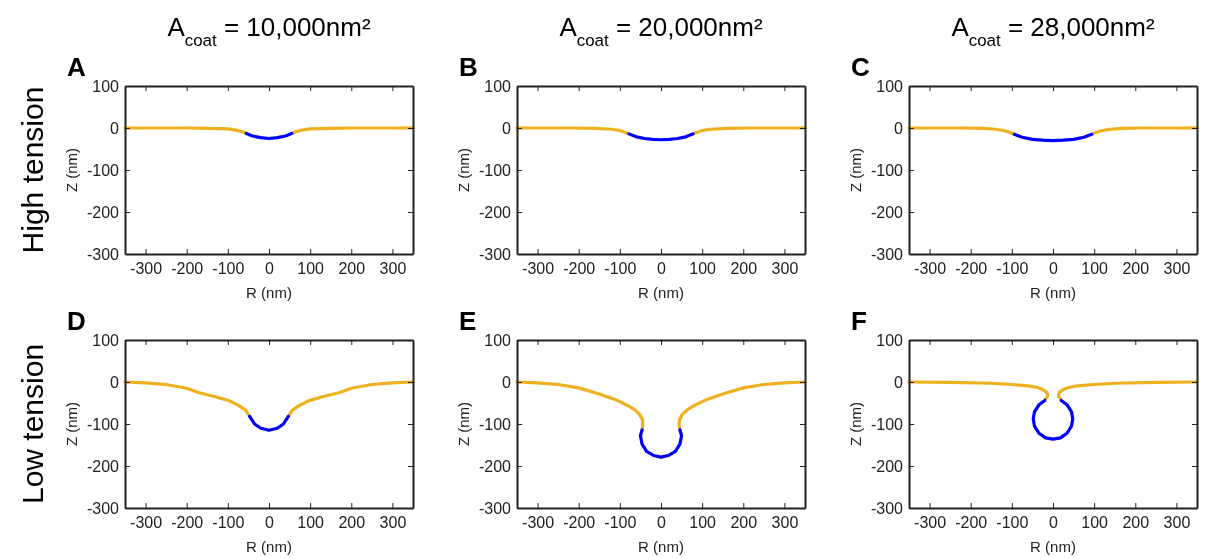  What do you see at coordinates (76, 67) in the screenshot?
I see `chart-title: A` at bounding box center [76, 67].